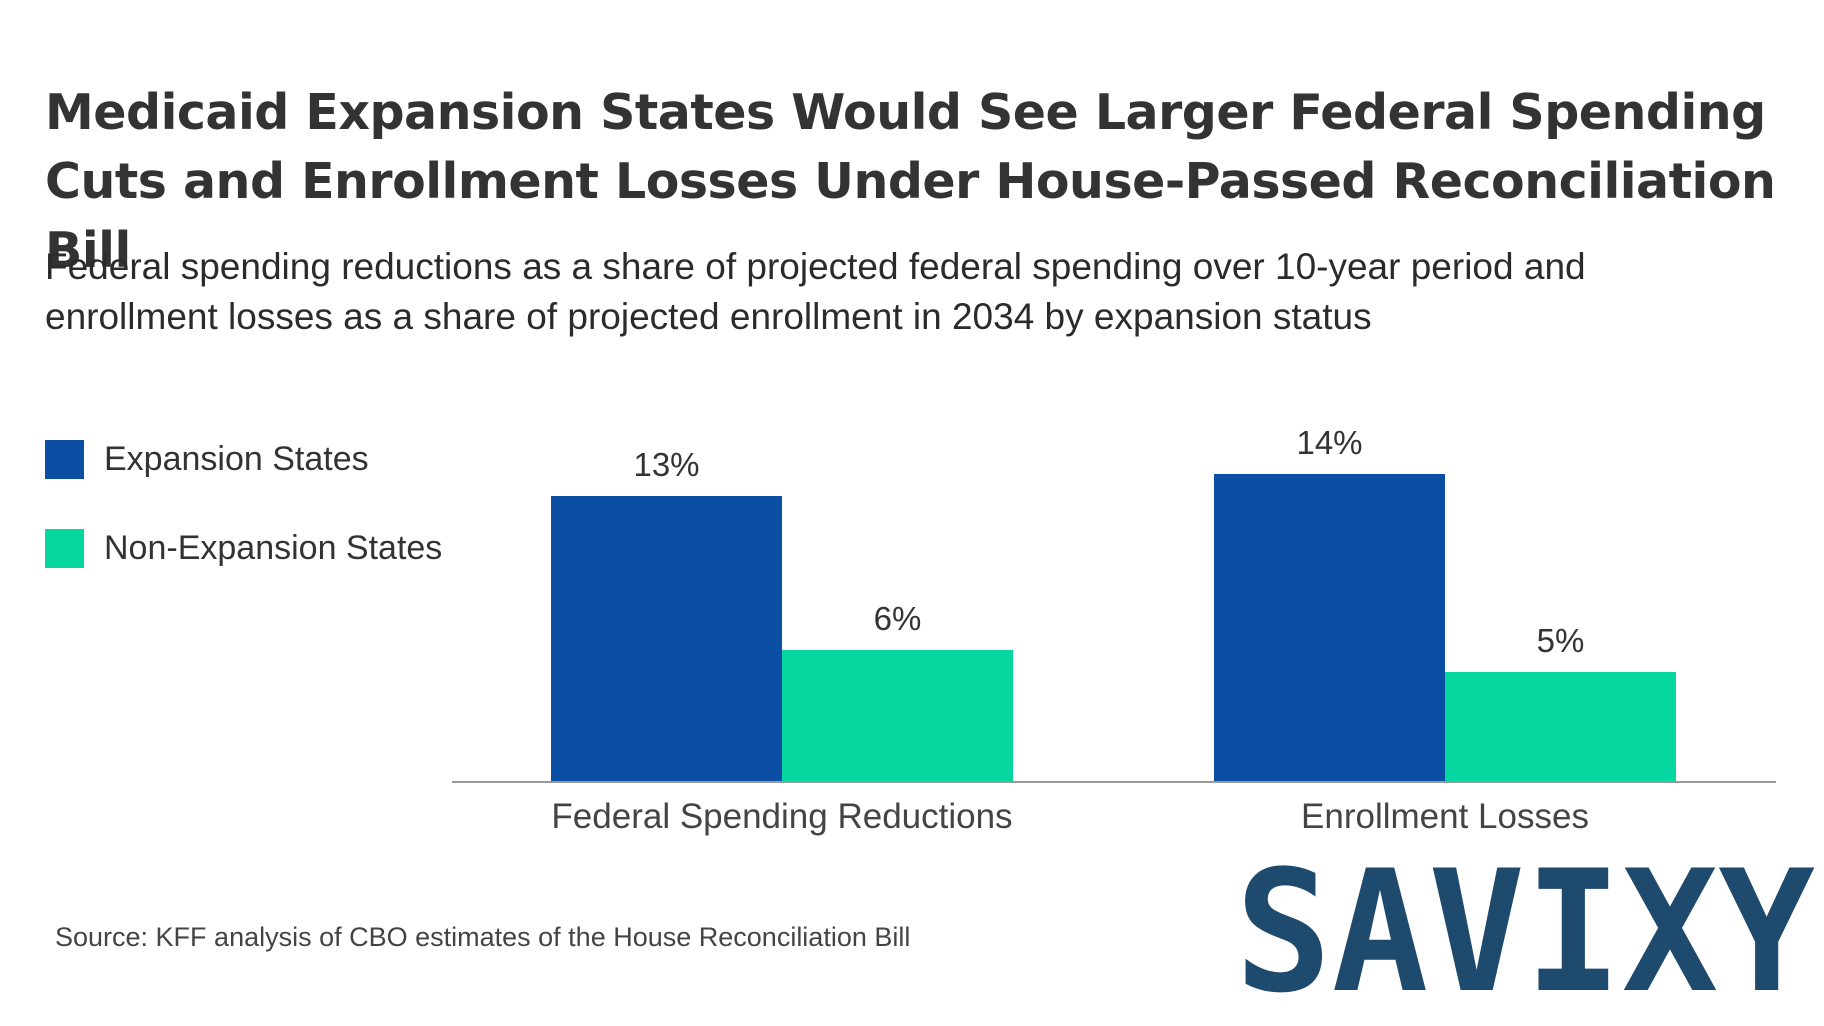  What do you see at coordinates (1329, 442) in the screenshot?
I see `data-label-expansion-enrollment: 14%` at bounding box center [1329, 442].